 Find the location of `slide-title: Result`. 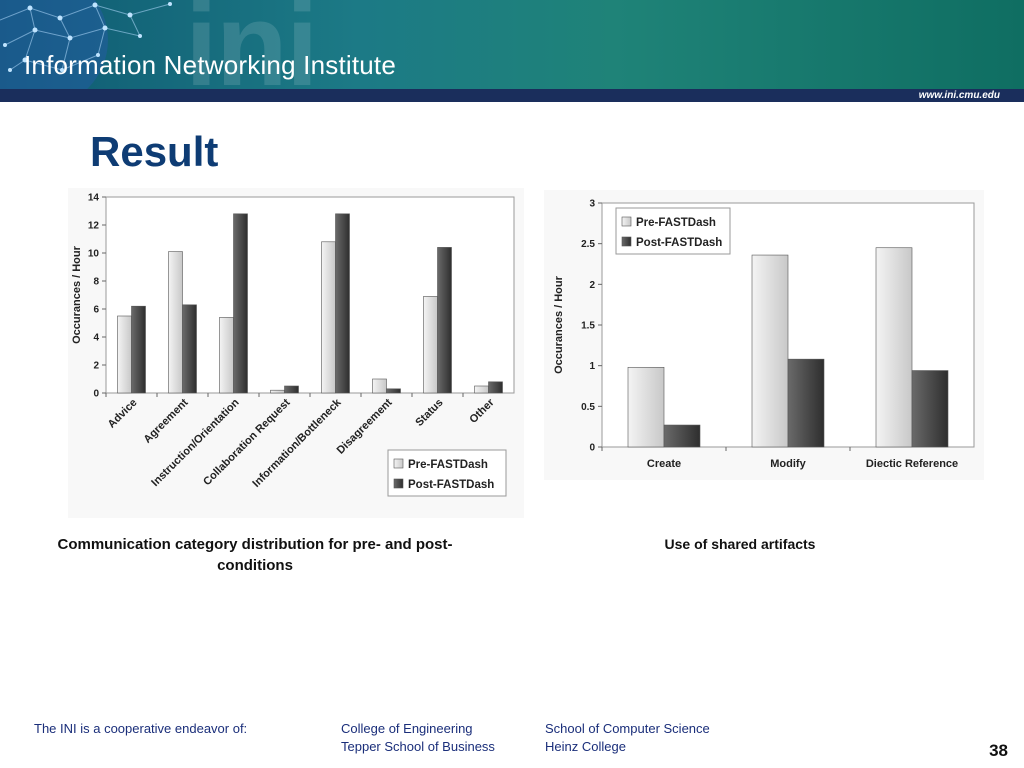

slide-title: Result is located at coordinates (154, 151).